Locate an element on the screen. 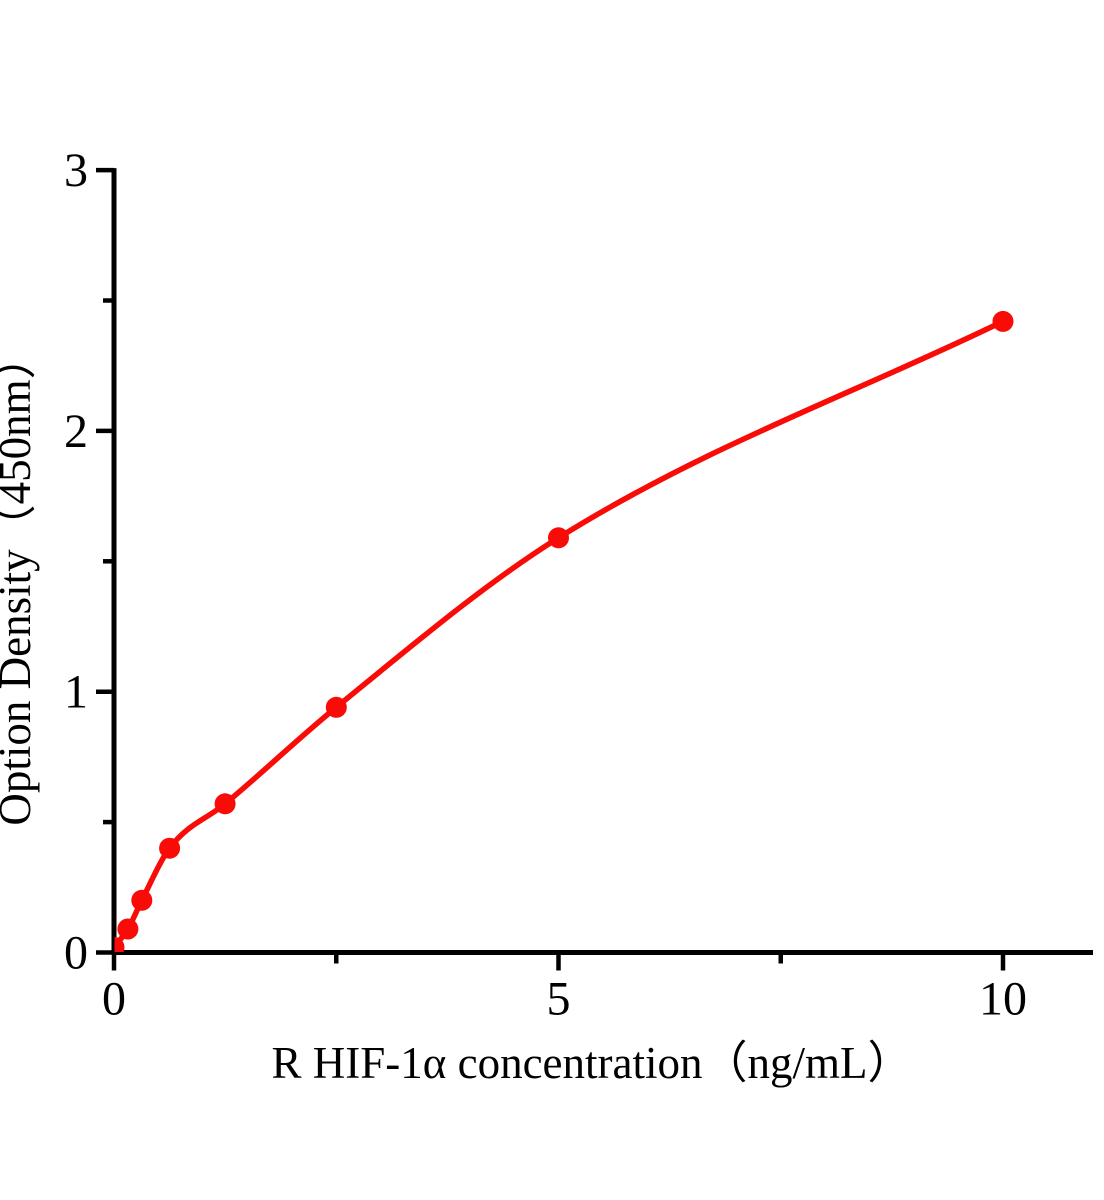  y-tick-label: 0 is located at coordinates (76, 953).